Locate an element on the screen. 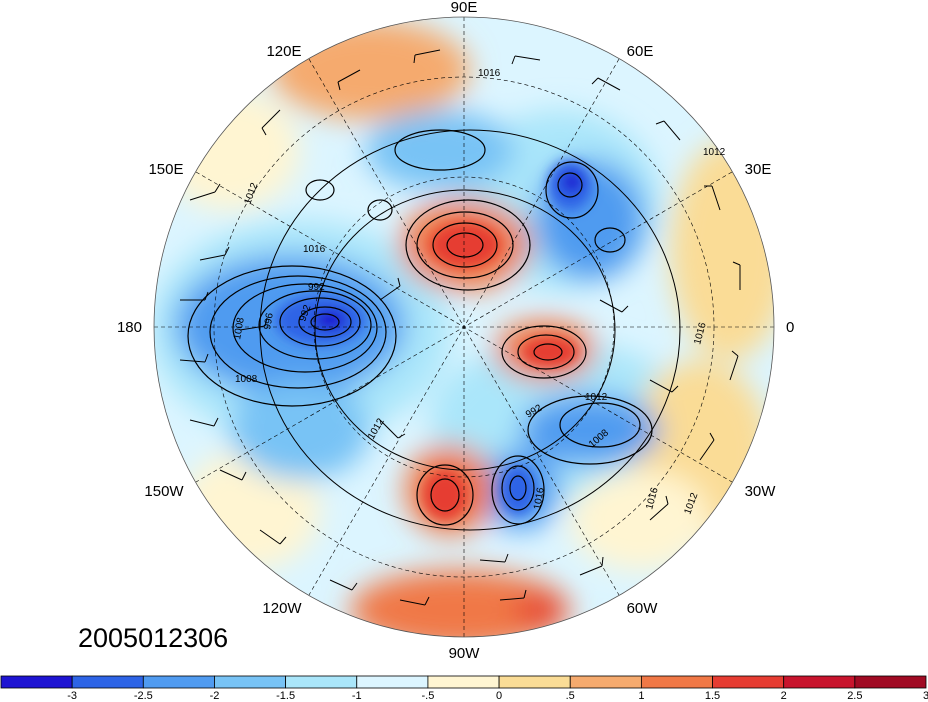 The width and height of the screenshot is (928, 702). colorbar-tick-label: -1.5 is located at coordinates (285, 696).